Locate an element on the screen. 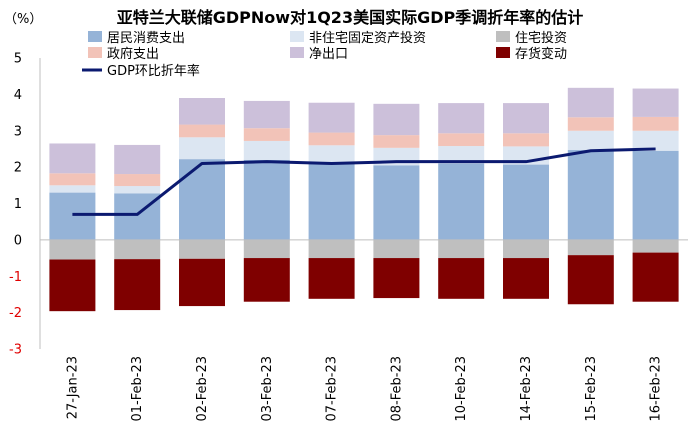 Image resolution: width=700 pixels, height=436 pixels. x-tick-label: 10-Feb-23 is located at coordinates (461, 388).